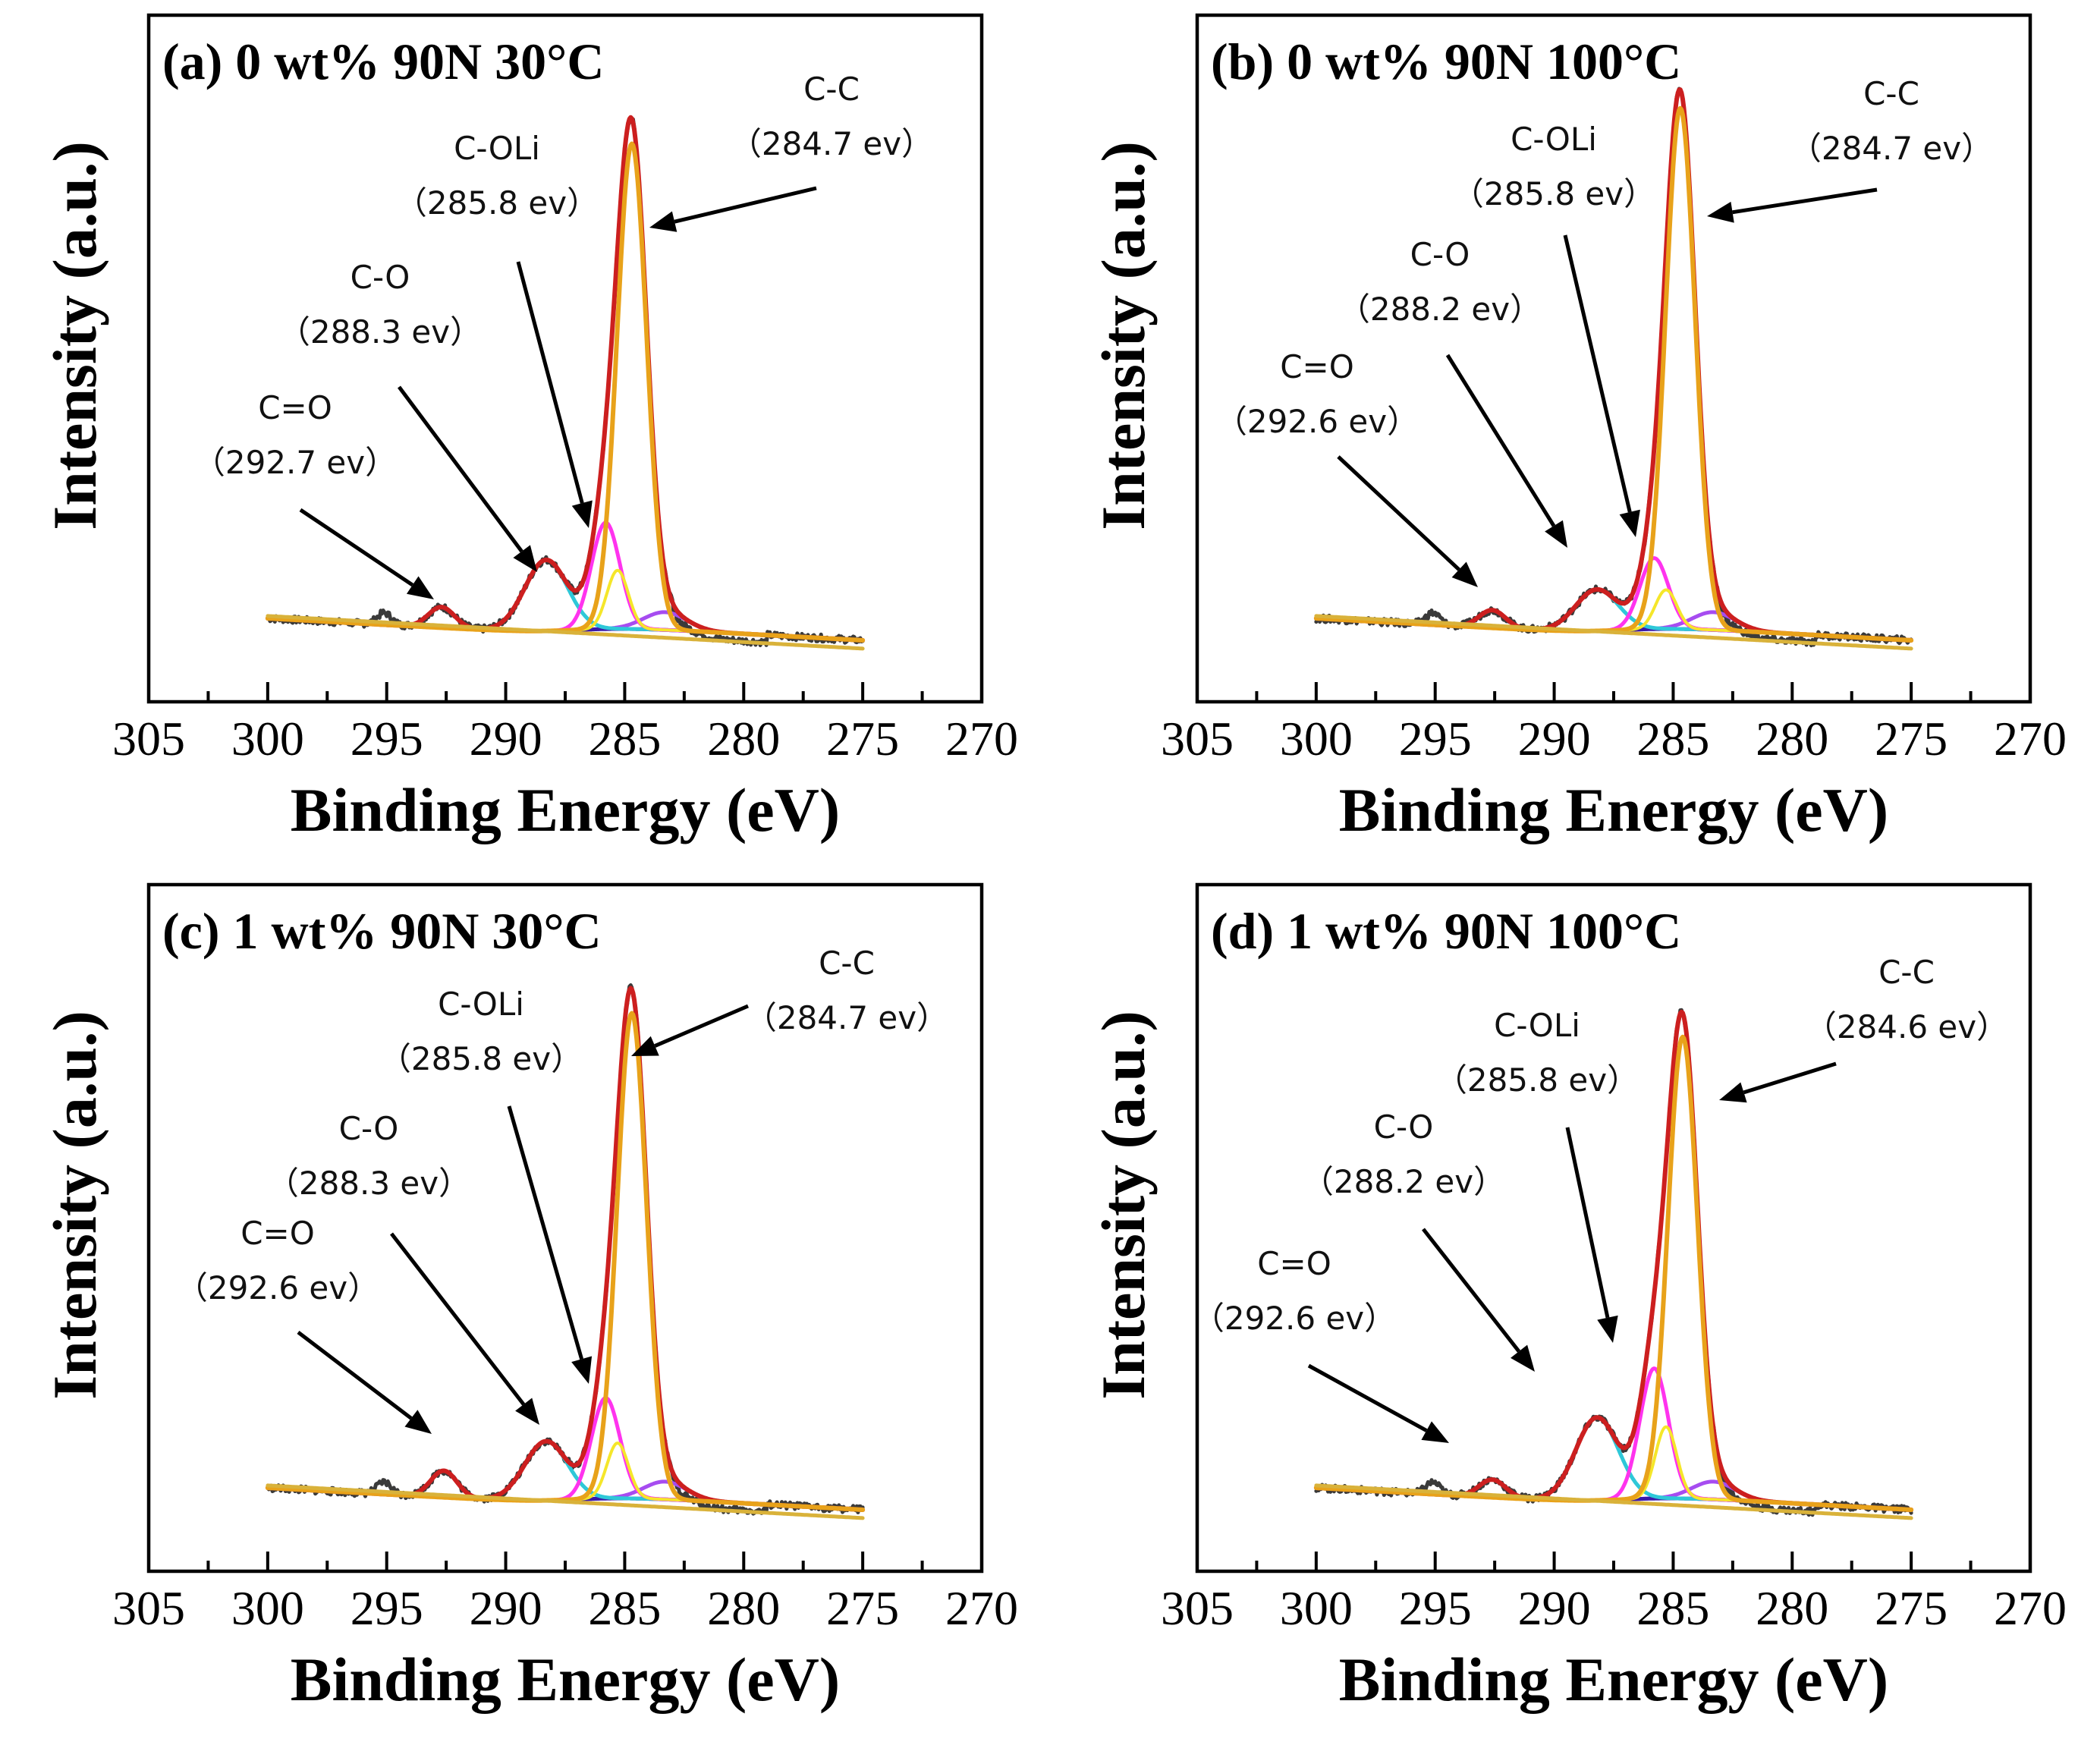 This screenshot has width=2100, height=1745. Describe the element at coordinates (368, 1183) in the screenshot. I see `peak-label-value: （288.3 ev）` at that location.